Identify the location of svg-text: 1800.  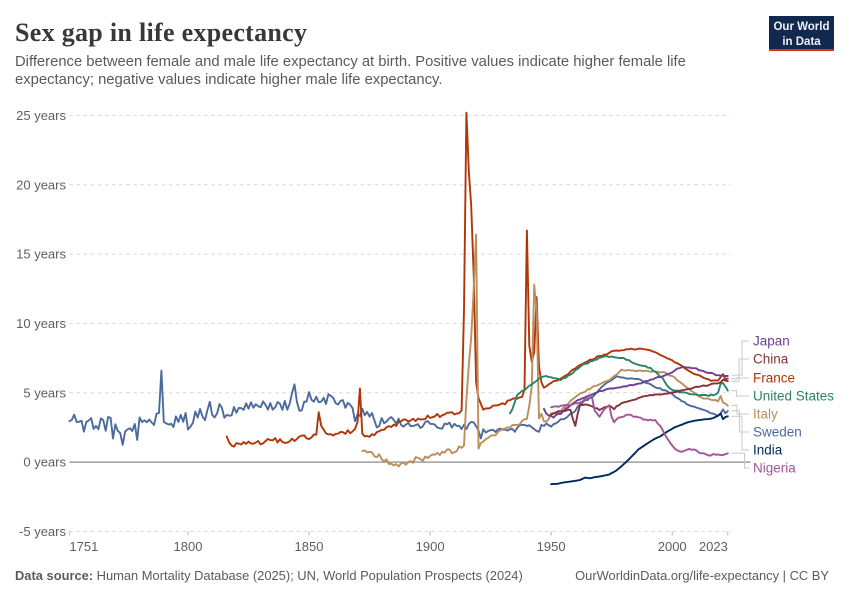
(188, 546).